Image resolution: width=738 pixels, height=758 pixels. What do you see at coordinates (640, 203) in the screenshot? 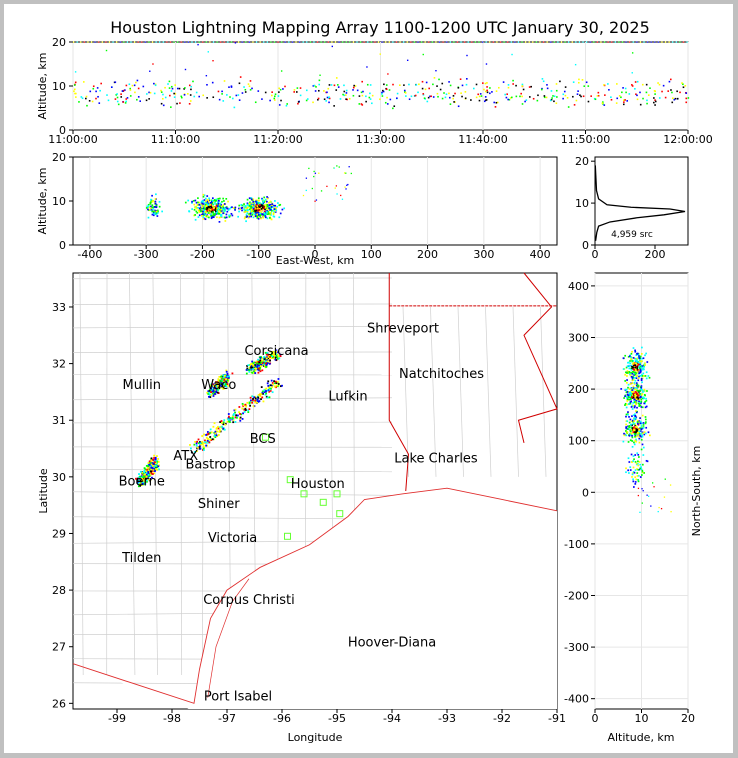
I see `altitude-profile-line` at bounding box center [640, 203].